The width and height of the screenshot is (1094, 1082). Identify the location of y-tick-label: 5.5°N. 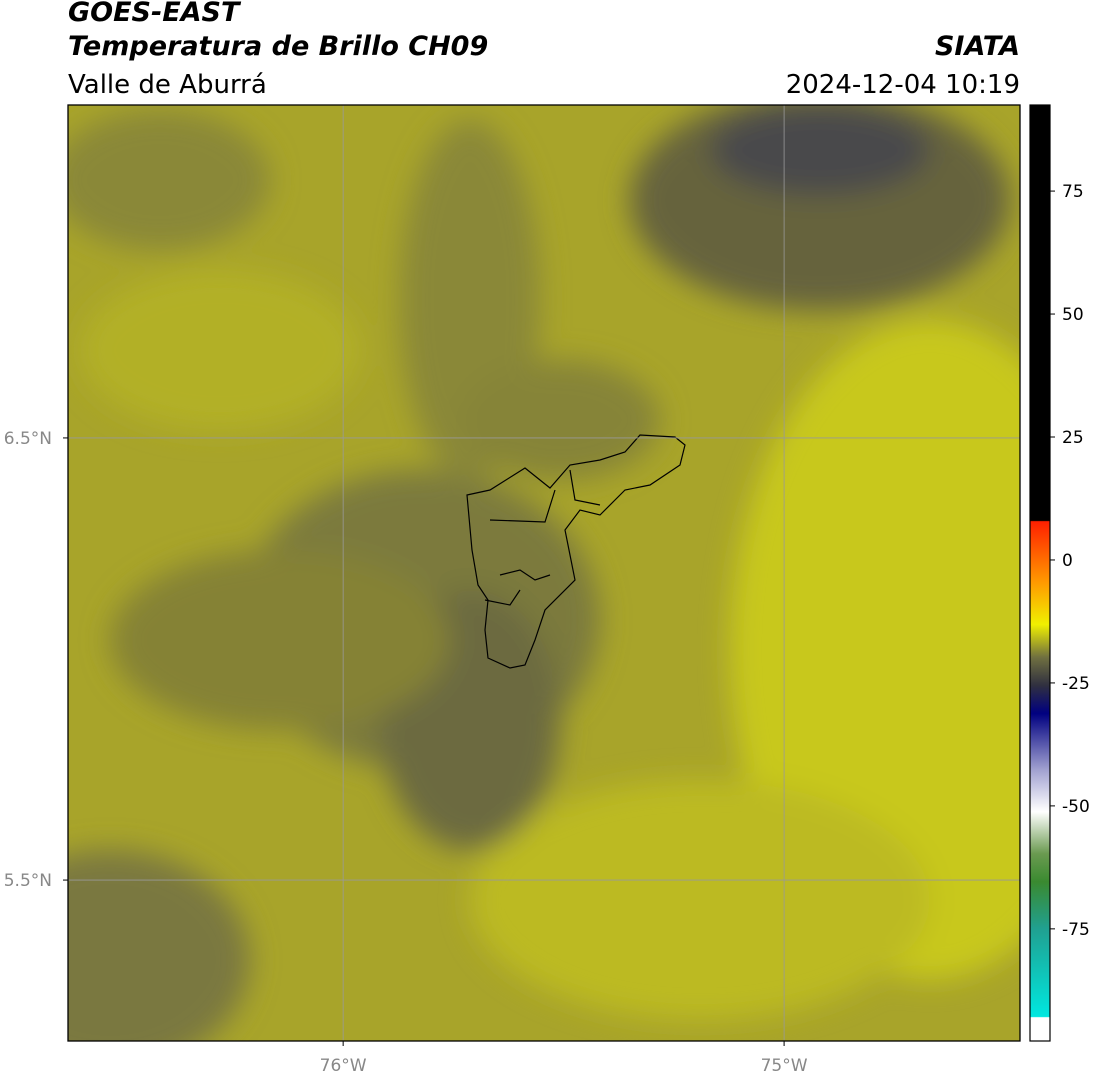
(28, 881).